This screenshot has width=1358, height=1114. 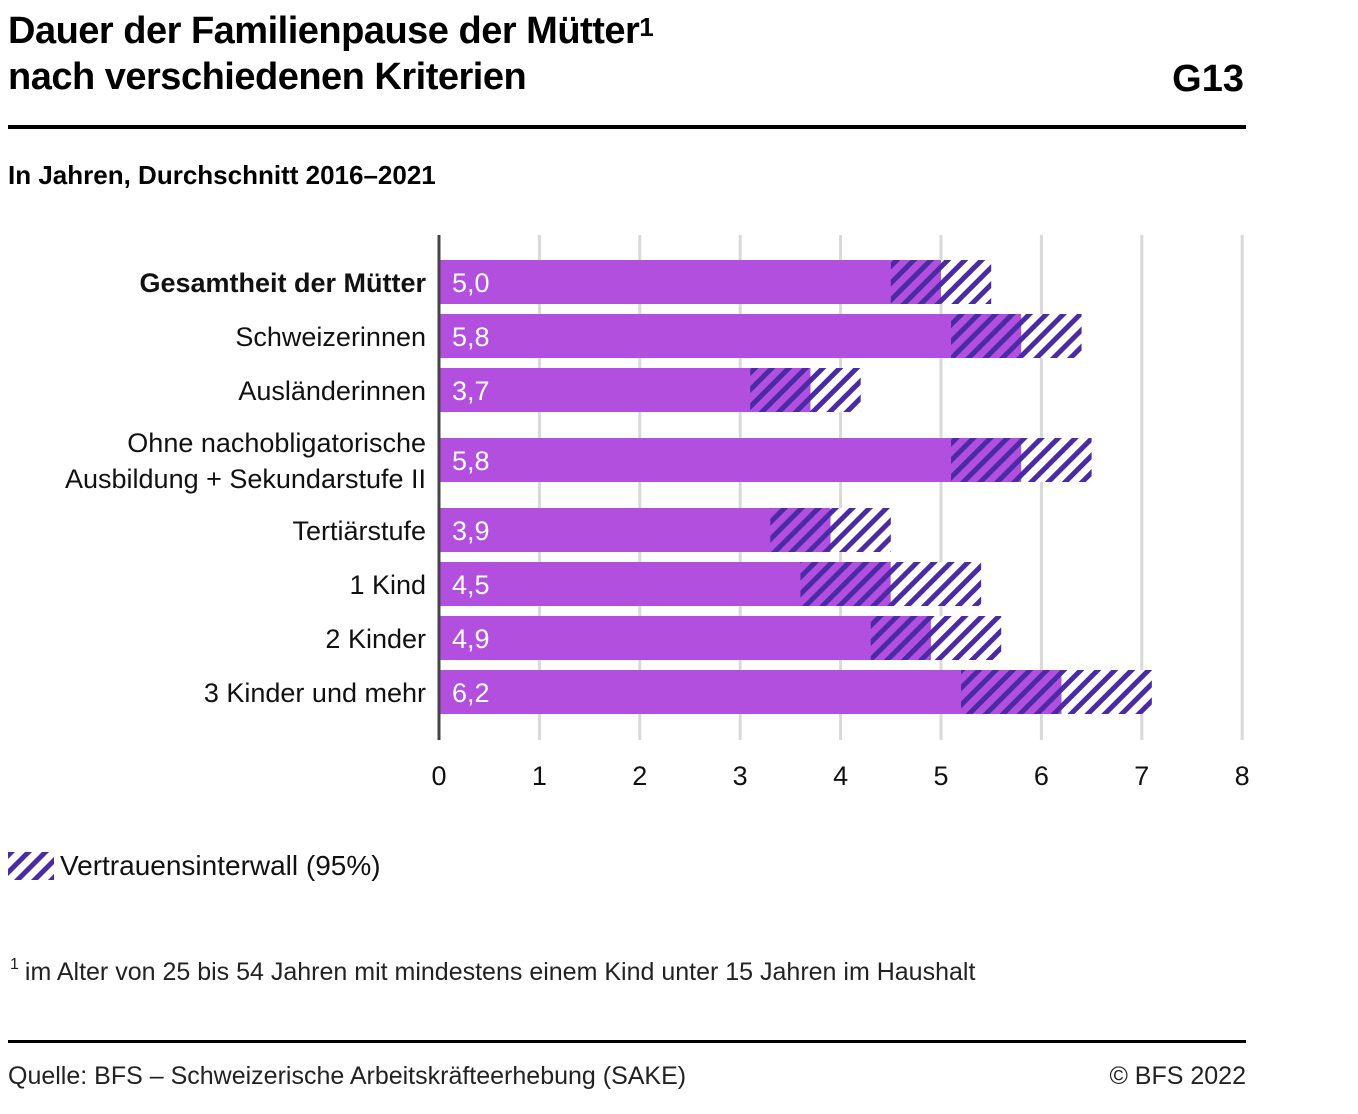 I want to click on category-label-line: Tertiärstufe, so click(x=359, y=531).